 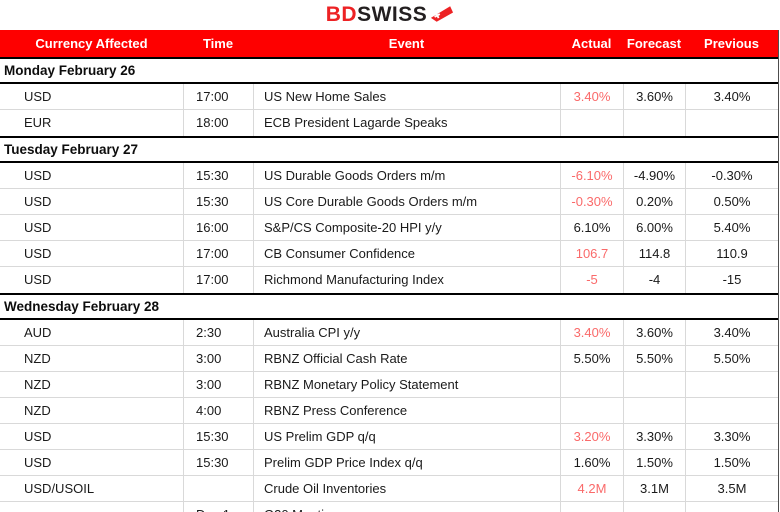 I want to click on table-row: USD 15:30 US Prelim GDP q/q 3.20% 3.30% 3.30%, so click(x=389, y=437).